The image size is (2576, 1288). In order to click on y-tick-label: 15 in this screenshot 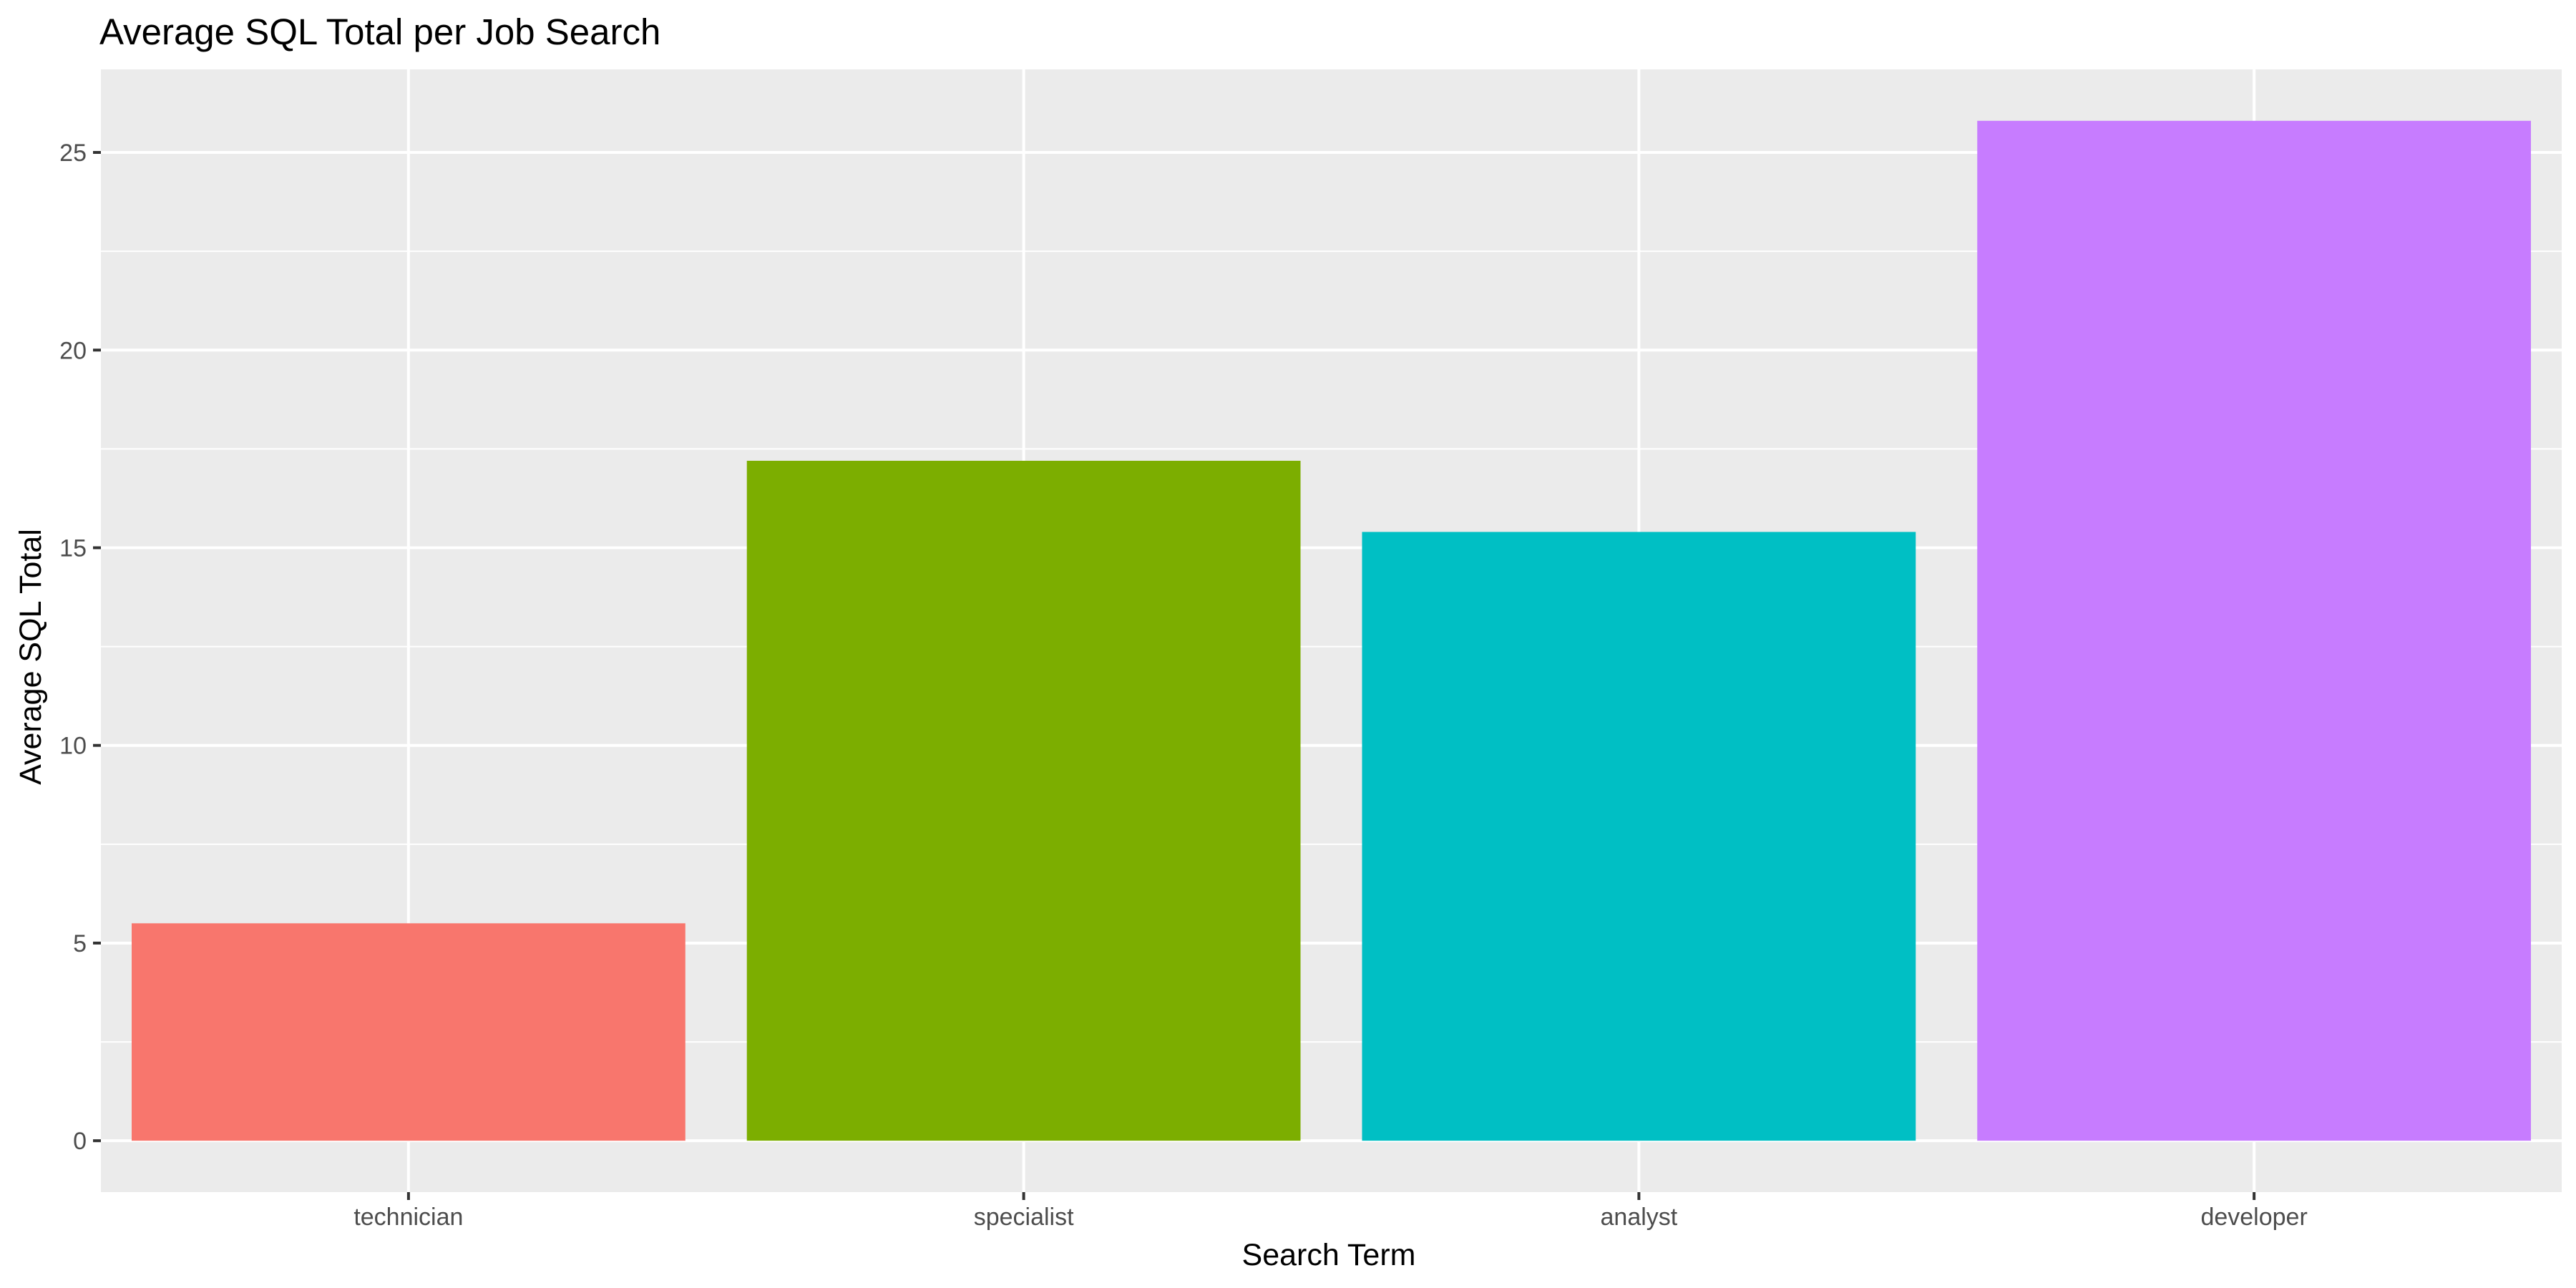, I will do `click(73, 548)`.